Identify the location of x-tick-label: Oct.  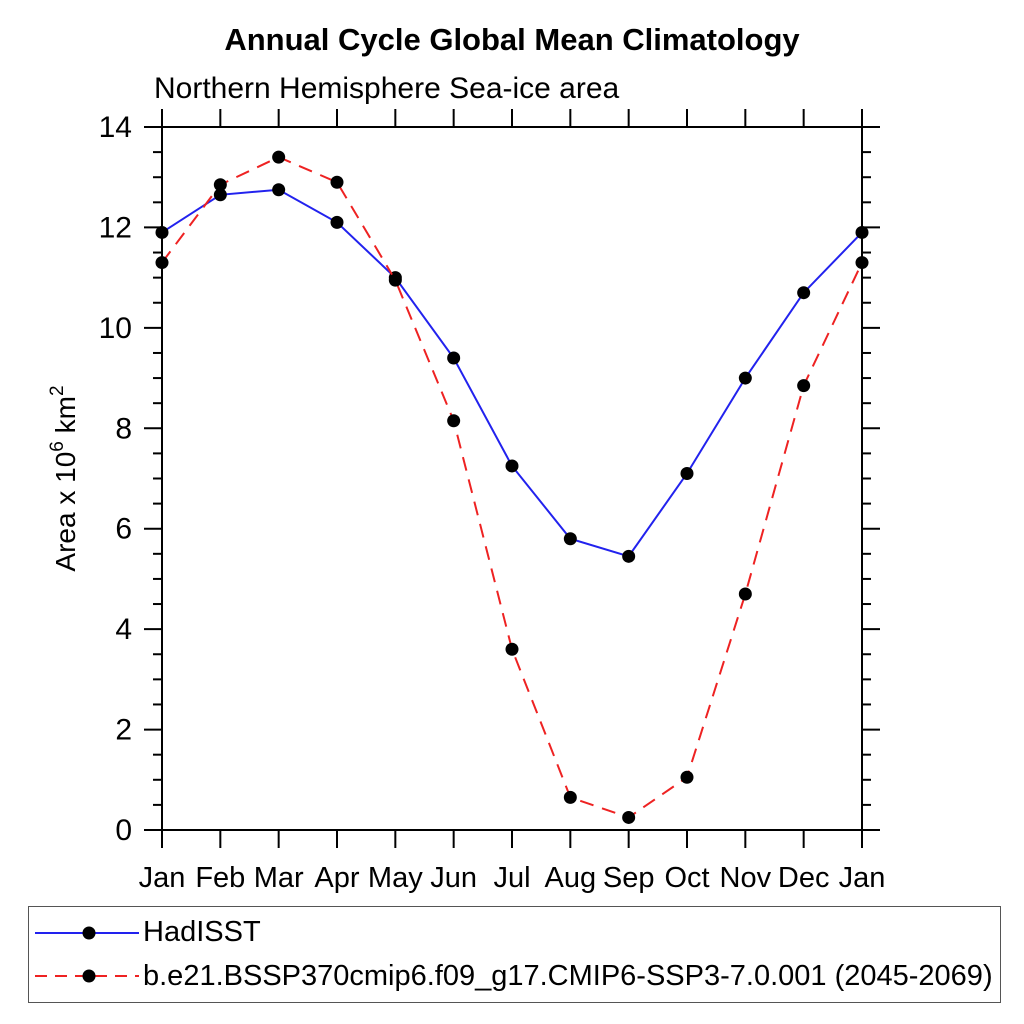
(686, 878).